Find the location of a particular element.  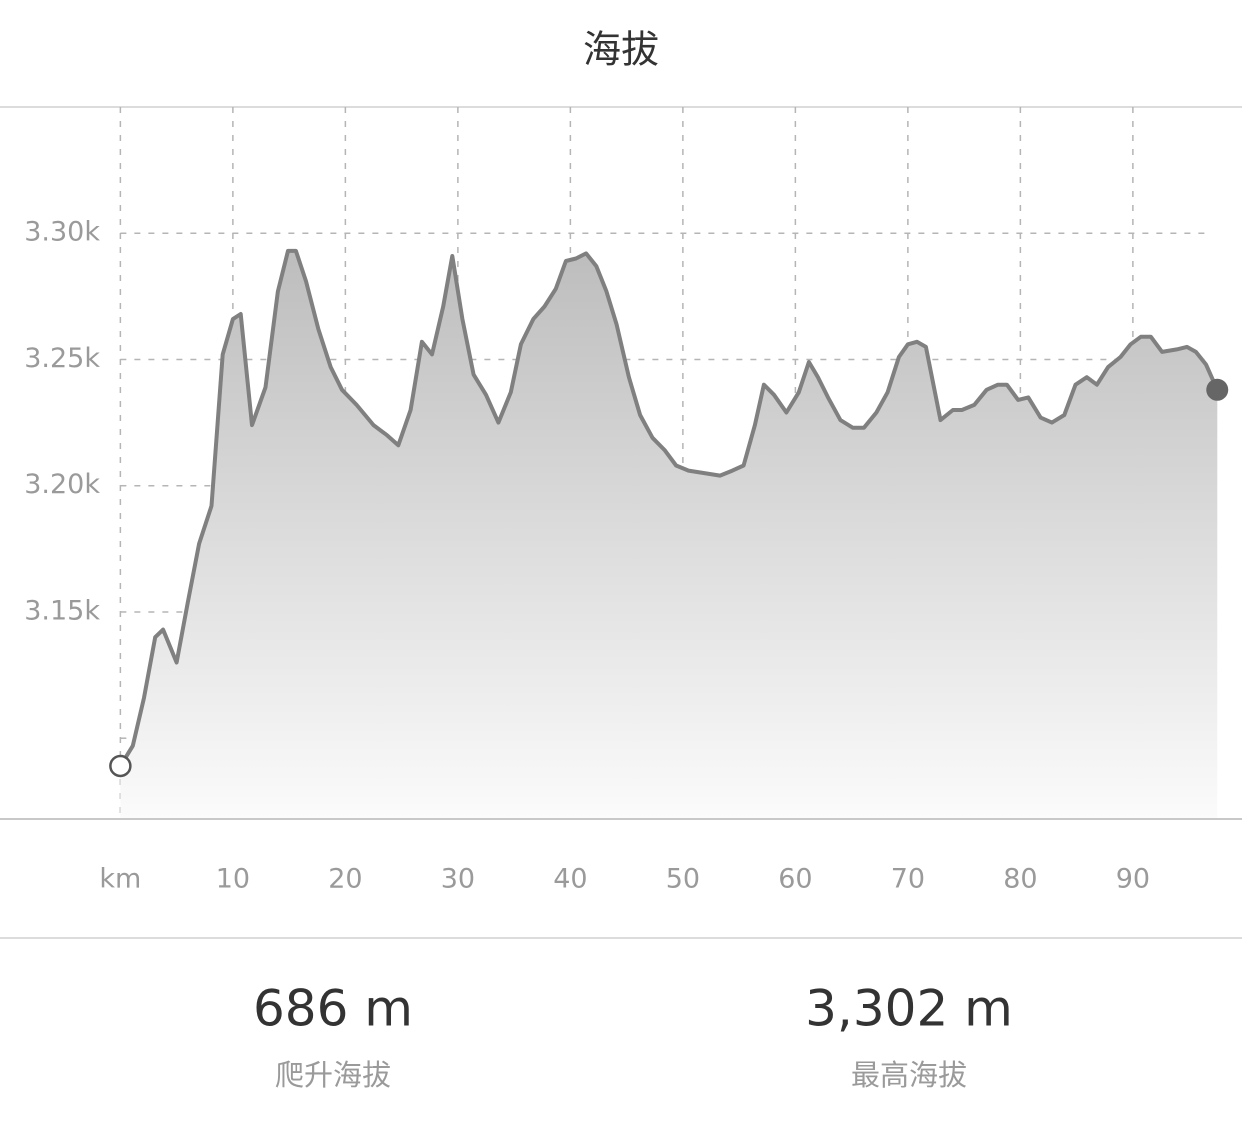

x-tick-label: 80 is located at coordinates (1020, 879).